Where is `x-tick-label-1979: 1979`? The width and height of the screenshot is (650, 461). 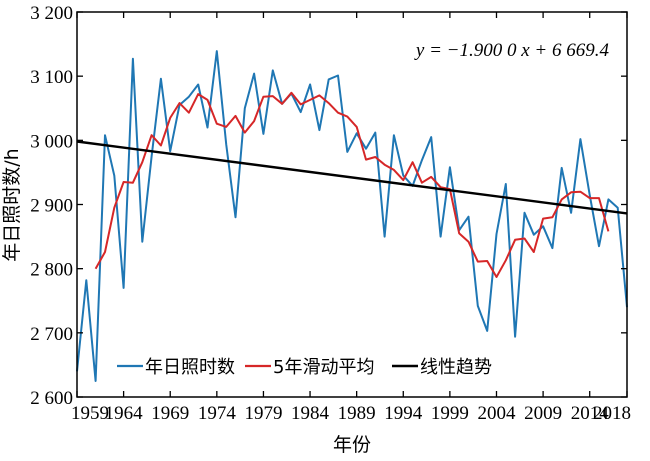 x-tick-label-1979: 1979 is located at coordinates (263, 413).